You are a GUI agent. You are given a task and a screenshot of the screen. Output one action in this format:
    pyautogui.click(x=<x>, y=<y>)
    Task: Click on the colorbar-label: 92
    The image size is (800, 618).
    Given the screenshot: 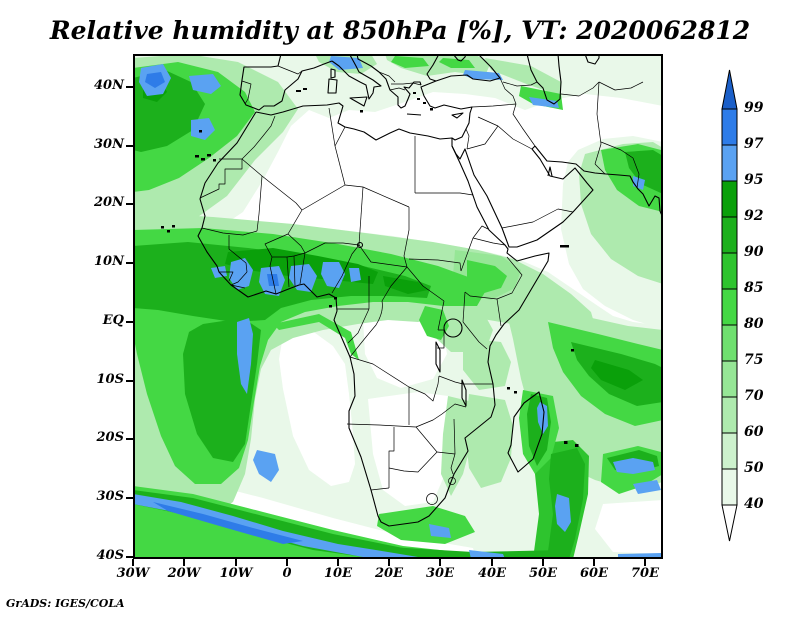 What is the action you would take?
    pyautogui.click(x=754, y=216)
    